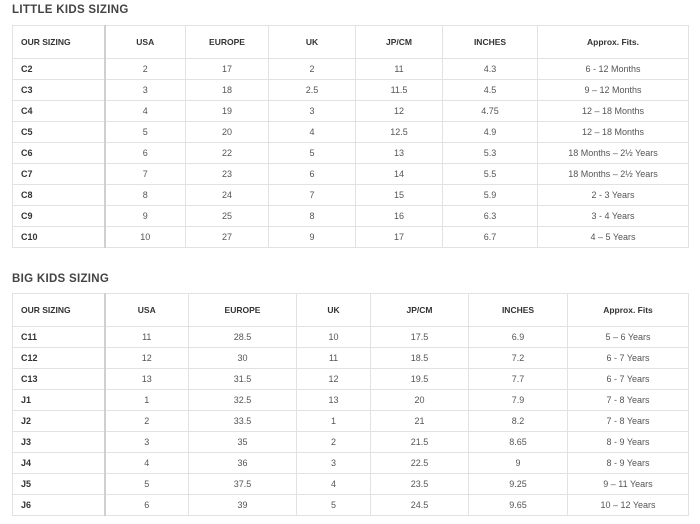 Image resolution: width=700 pixels, height=524 pixels. What do you see at coordinates (419, 484) in the screenshot?
I see `table-cell: 23.5` at bounding box center [419, 484].